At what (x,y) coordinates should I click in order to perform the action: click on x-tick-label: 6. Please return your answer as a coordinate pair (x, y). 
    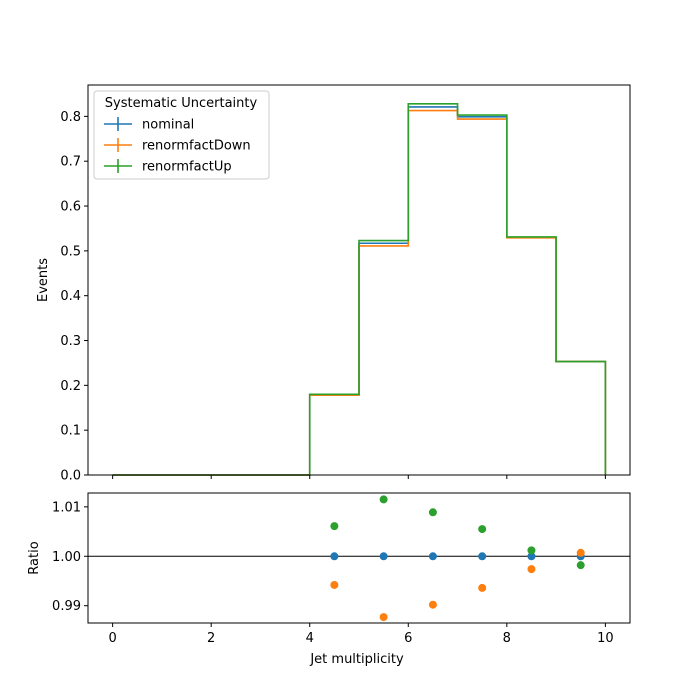
    Looking at the image, I should click on (408, 638).